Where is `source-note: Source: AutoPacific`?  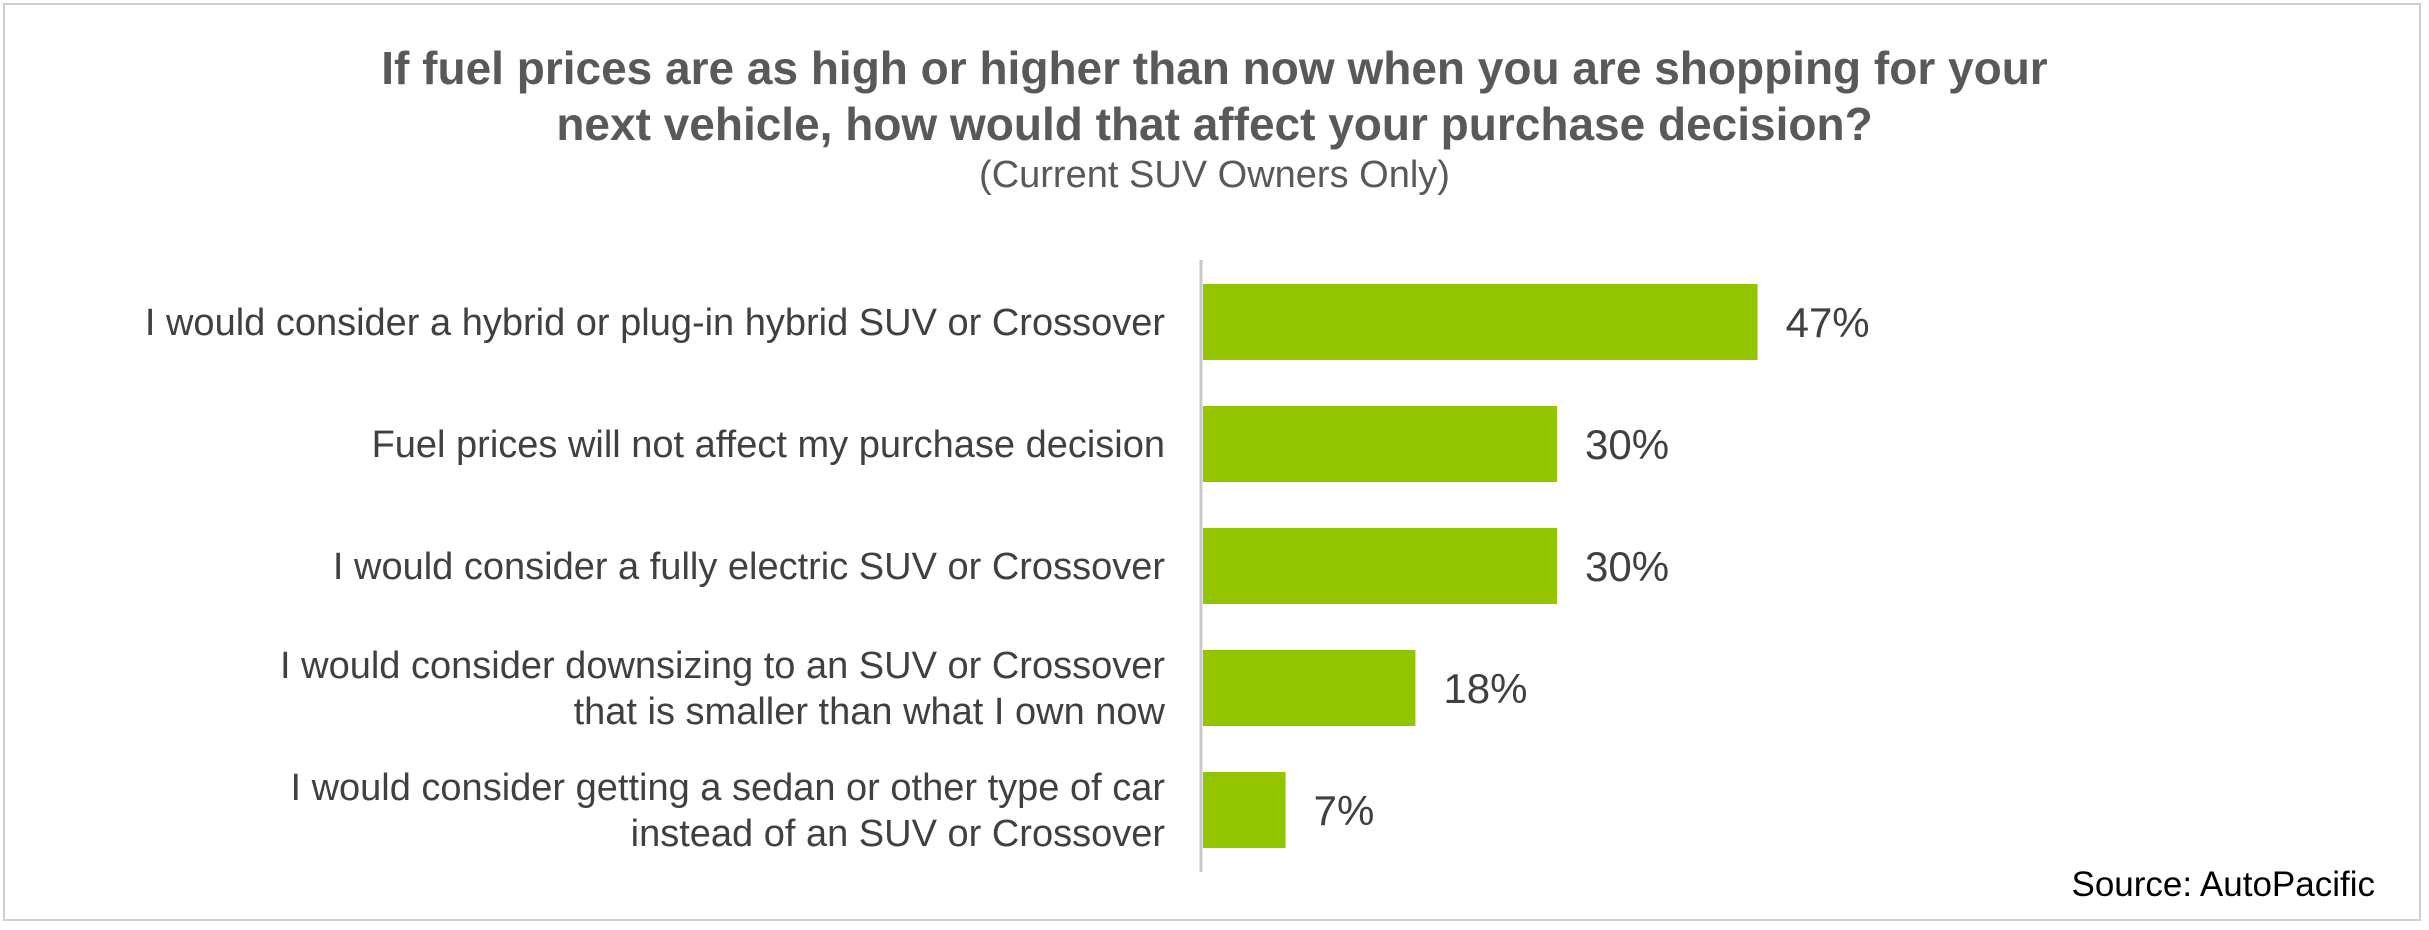
source-note: Source: AutoPacific is located at coordinates (2223, 884).